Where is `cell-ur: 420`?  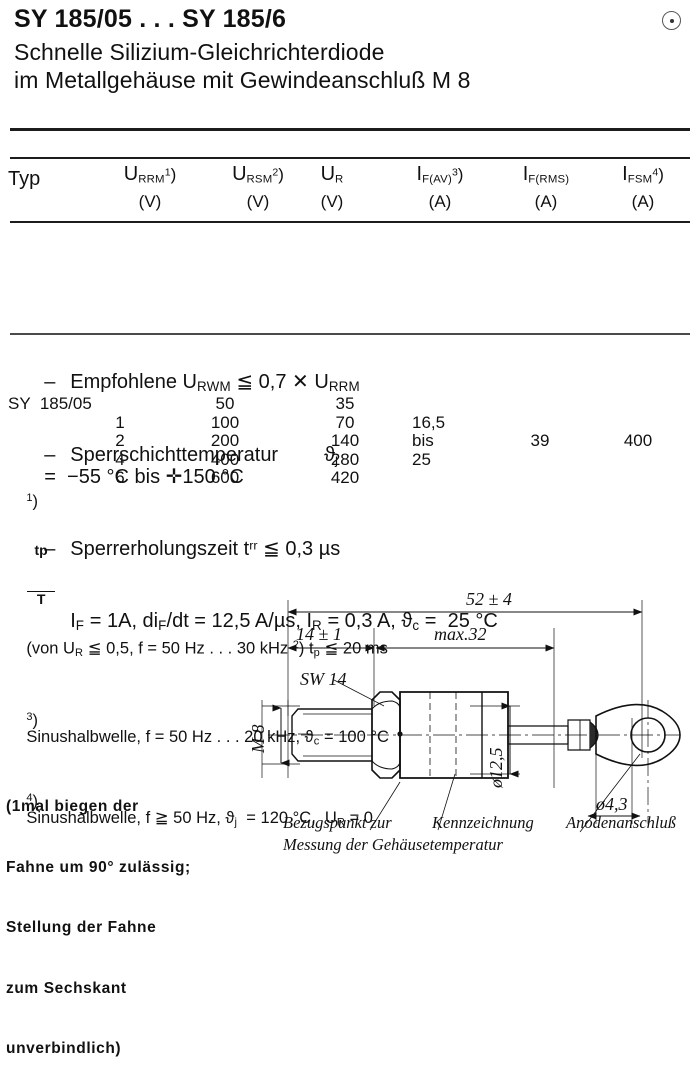
cell-ur: 420 is located at coordinates (345, 477).